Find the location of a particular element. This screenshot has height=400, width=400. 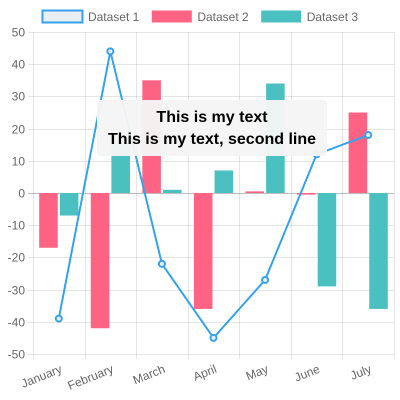

x-tick-label: February is located at coordinates (91, 377).